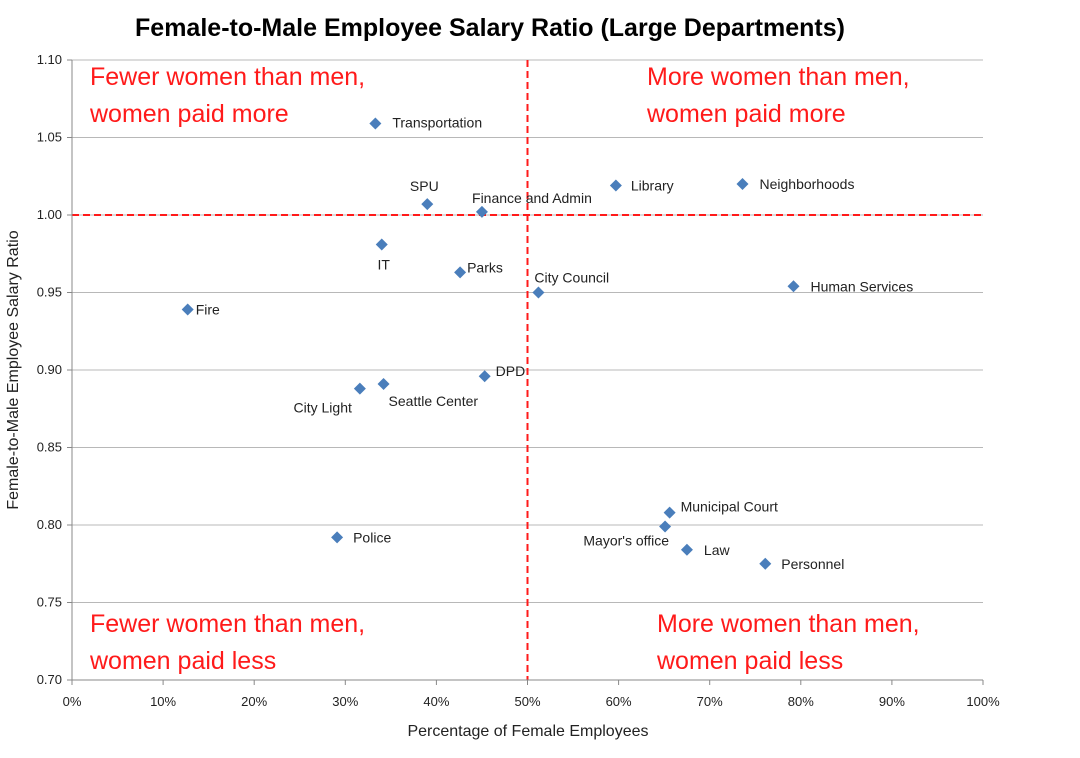 The image size is (1080, 758). I want to click on data-point: Seattle Center, so click(428, 393).